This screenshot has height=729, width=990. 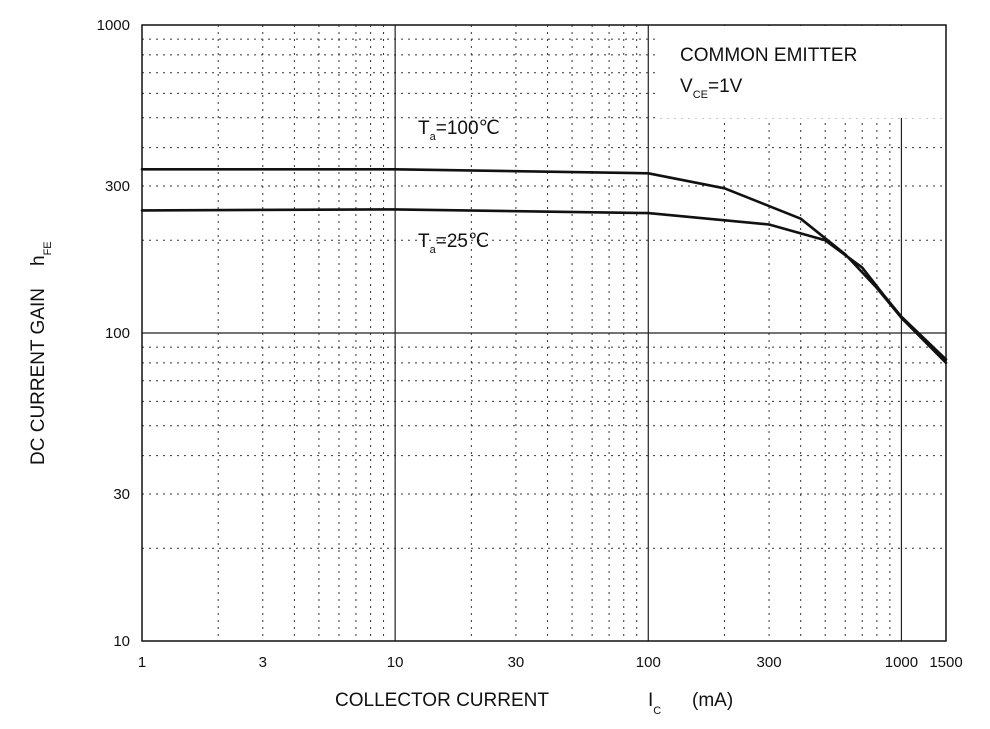 I want to click on y-tick-labels: 10 30 100 300 1000, so click(x=113, y=333).